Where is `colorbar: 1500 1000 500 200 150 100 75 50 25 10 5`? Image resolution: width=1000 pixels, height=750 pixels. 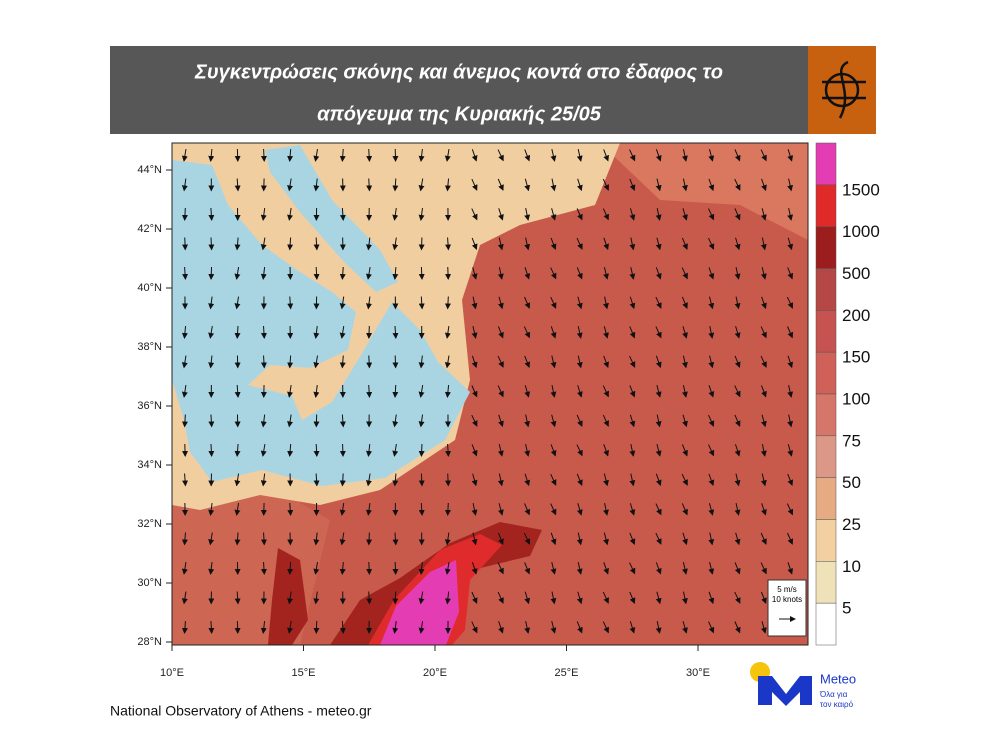 colorbar: 1500 1000 500 200 150 100 75 50 25 10 5 is located at coordinates (847, 394).